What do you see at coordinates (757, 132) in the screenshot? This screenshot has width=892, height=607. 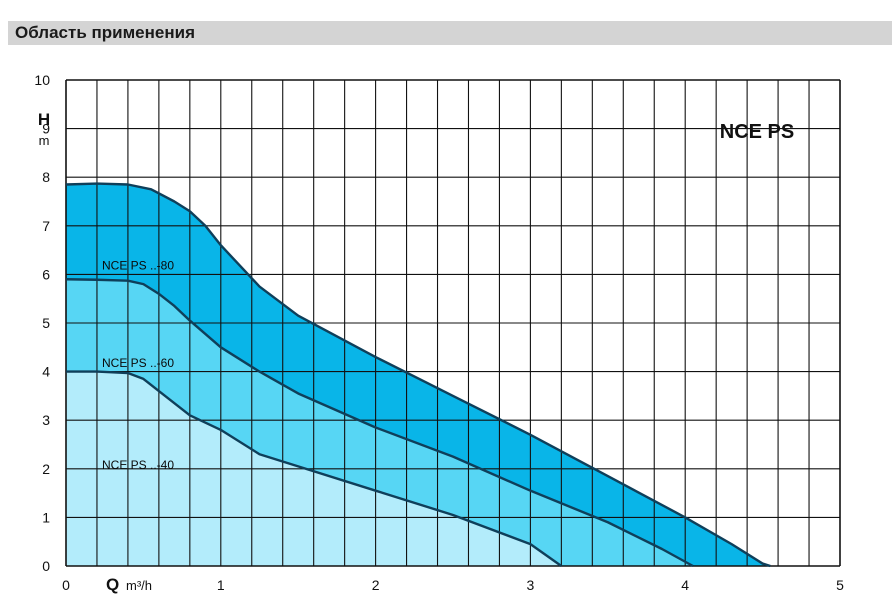 I see `chart-title: NCE PS` at bounding box center [757, 132].